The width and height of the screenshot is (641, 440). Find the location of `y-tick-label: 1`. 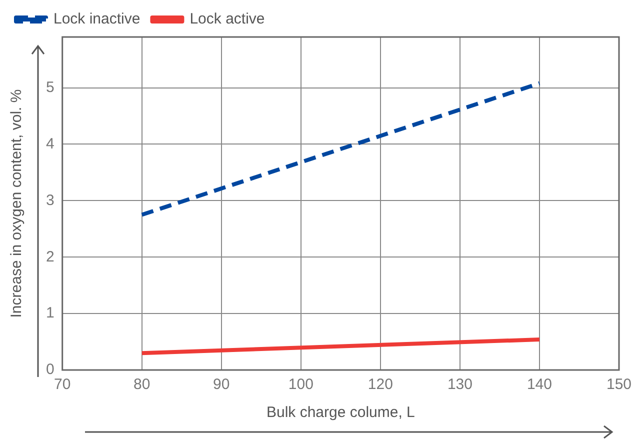

y-tick-label: 1 is located at coordinates (50, 313).